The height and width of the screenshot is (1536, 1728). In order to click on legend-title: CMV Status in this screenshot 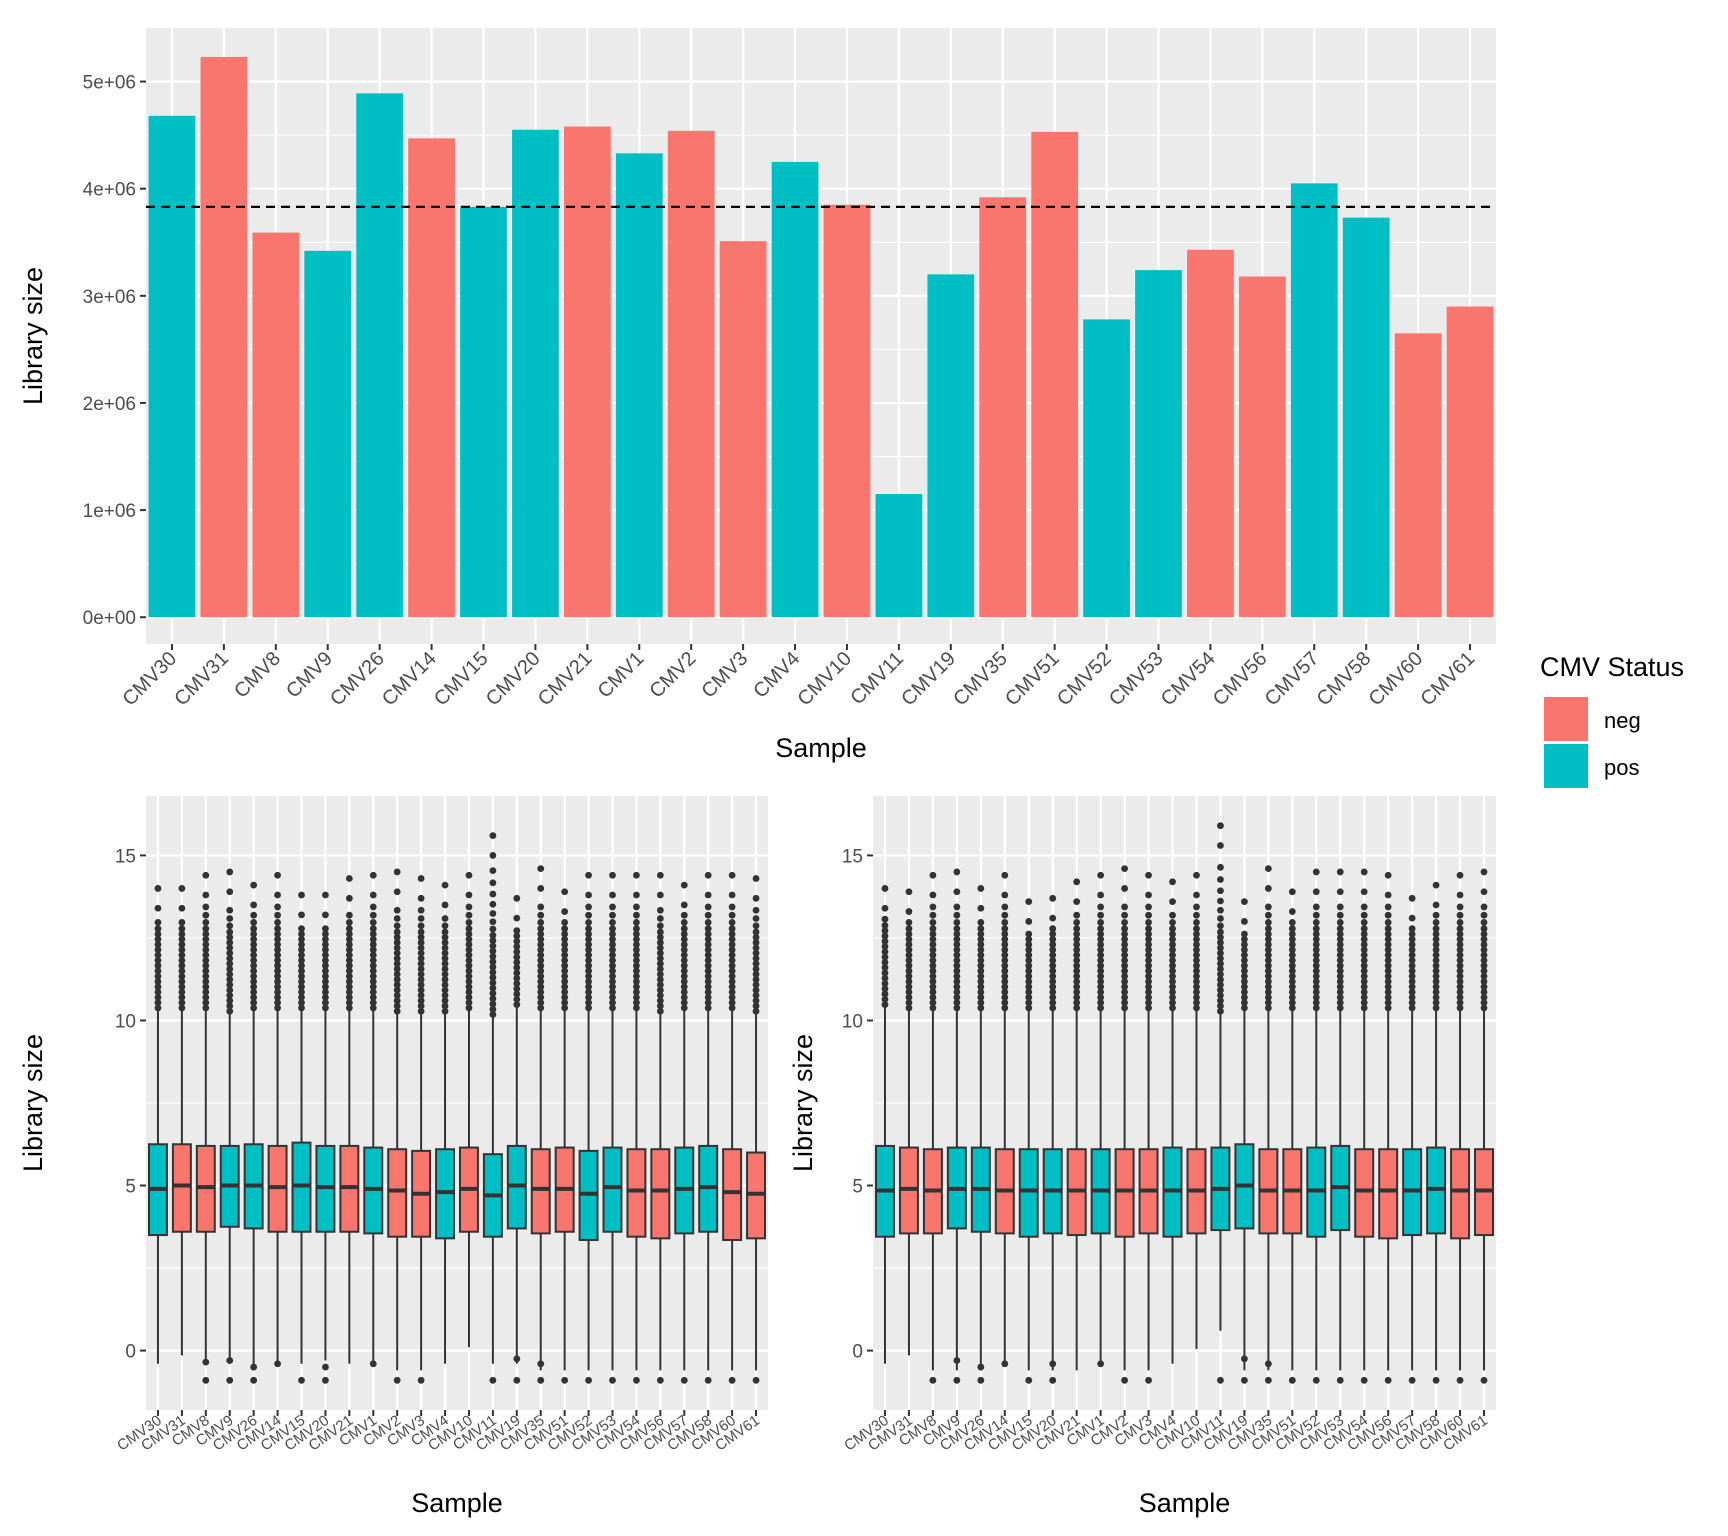, I will do `click(1612, 667)`.